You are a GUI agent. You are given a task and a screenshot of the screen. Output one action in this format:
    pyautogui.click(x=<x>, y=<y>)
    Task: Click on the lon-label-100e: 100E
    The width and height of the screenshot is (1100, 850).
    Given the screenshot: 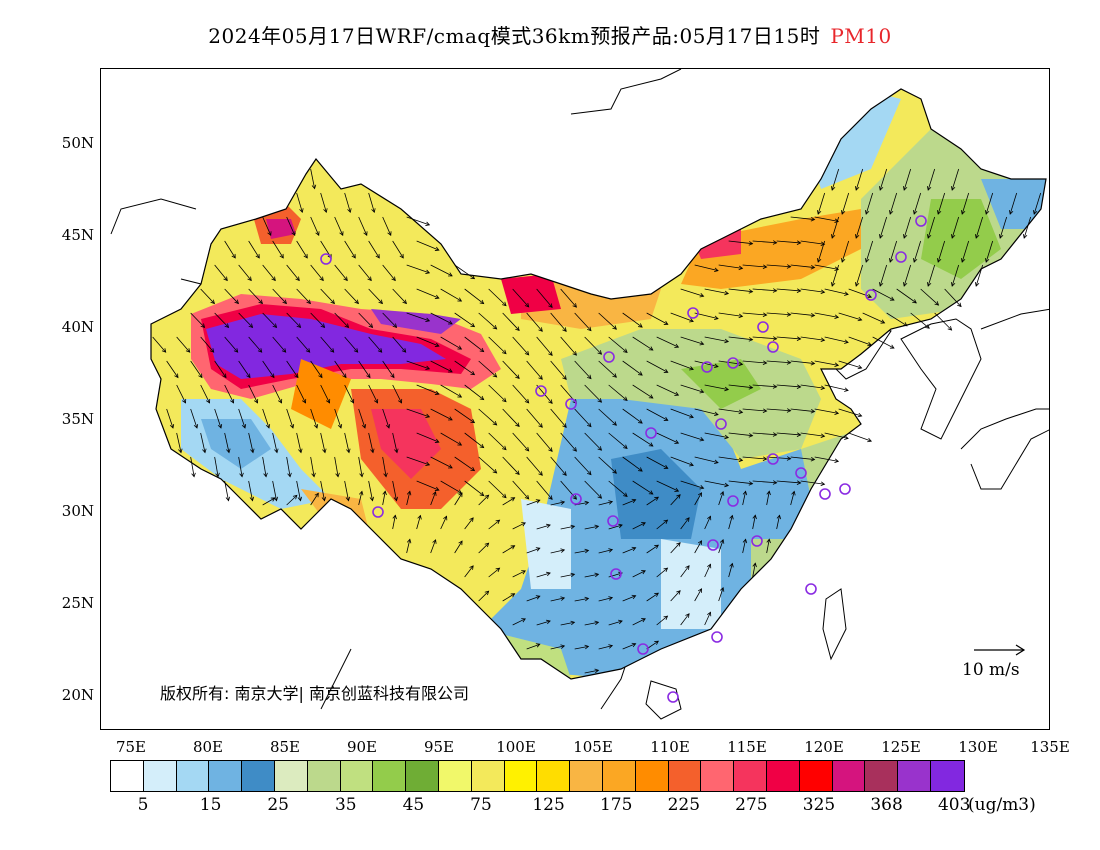 What is the action you would take?
    pyautogui.click(x=516, y=747)
    